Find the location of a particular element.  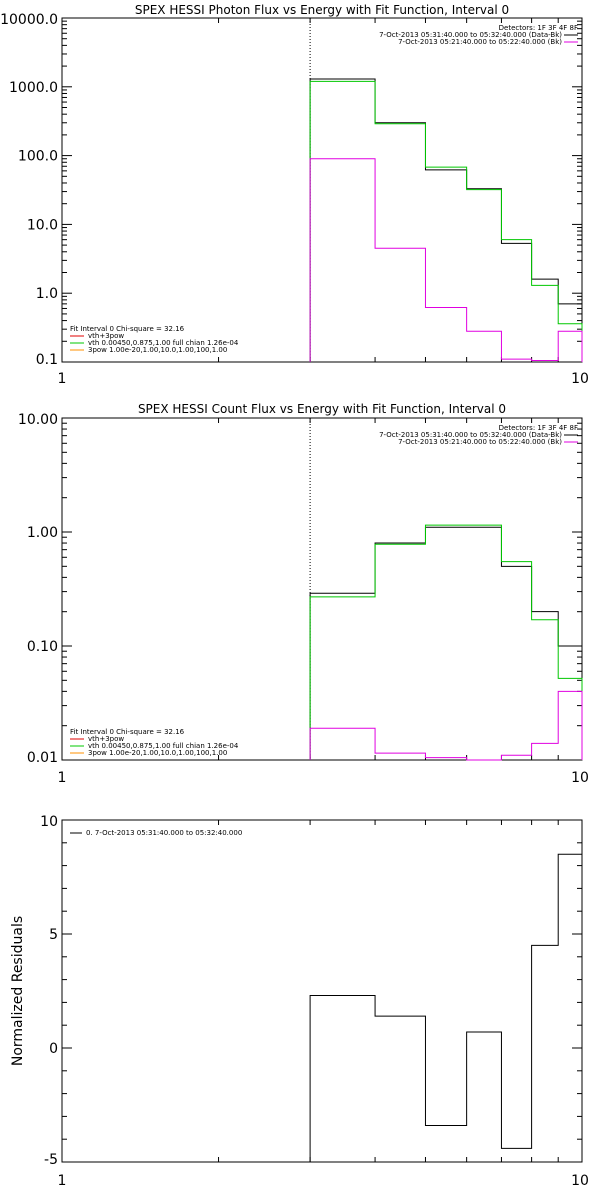

y-tick-label: 1.0 is located at coordinates (47, 294).